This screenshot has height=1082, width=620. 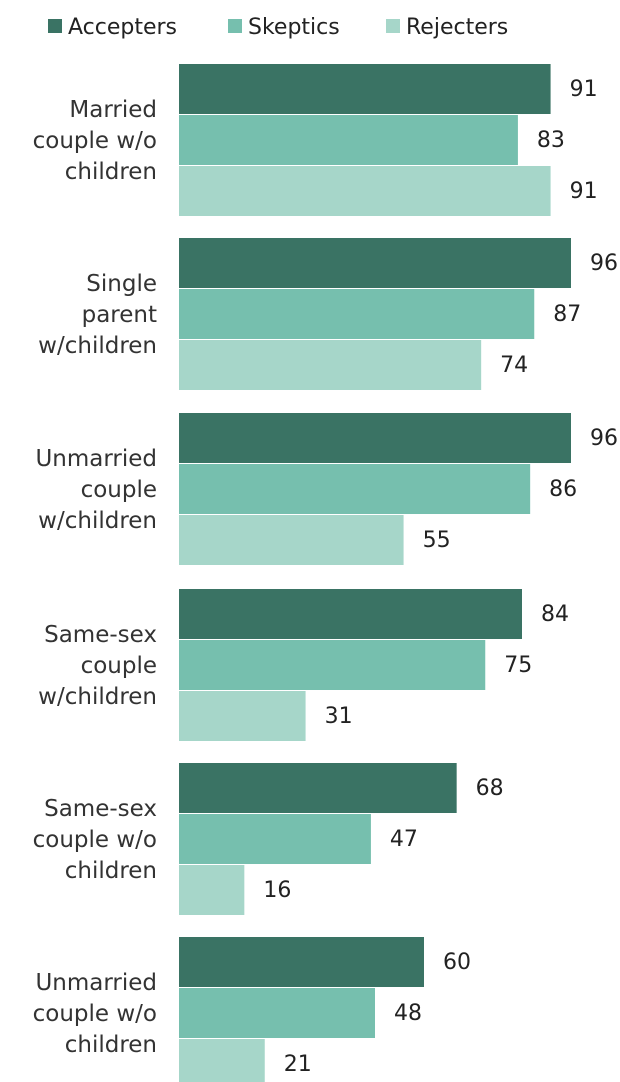 What do you see at coordinates (584, 89) in the screenshot?
I see `value-label-accepters-0: 91` at bounding box center [584, 89].